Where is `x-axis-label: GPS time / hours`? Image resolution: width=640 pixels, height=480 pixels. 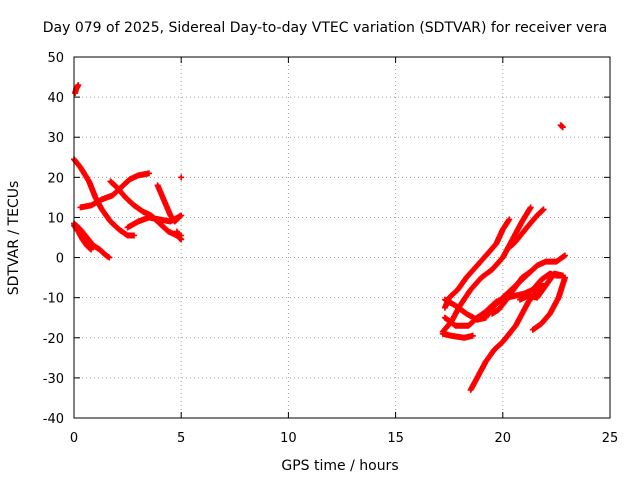 x-axis-label: GPS time / hours is located at coordinates (339, 466).